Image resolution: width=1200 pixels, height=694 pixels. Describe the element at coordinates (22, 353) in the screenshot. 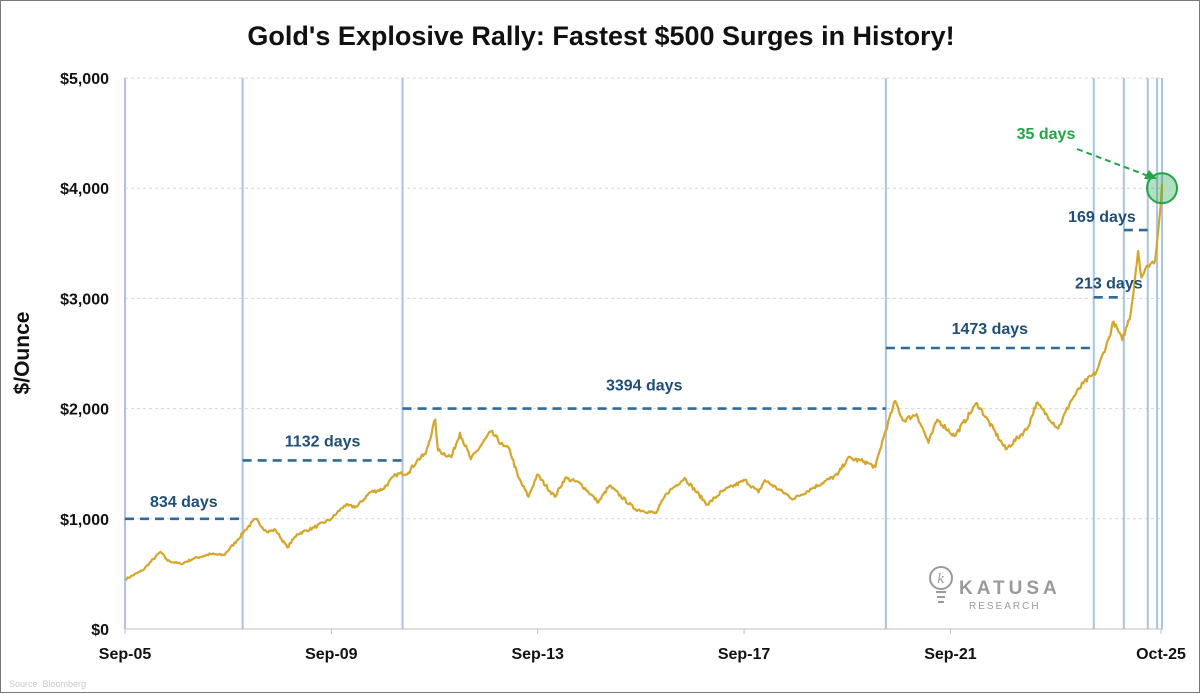

I see `y-axis-label: $/Ounce` at that location.